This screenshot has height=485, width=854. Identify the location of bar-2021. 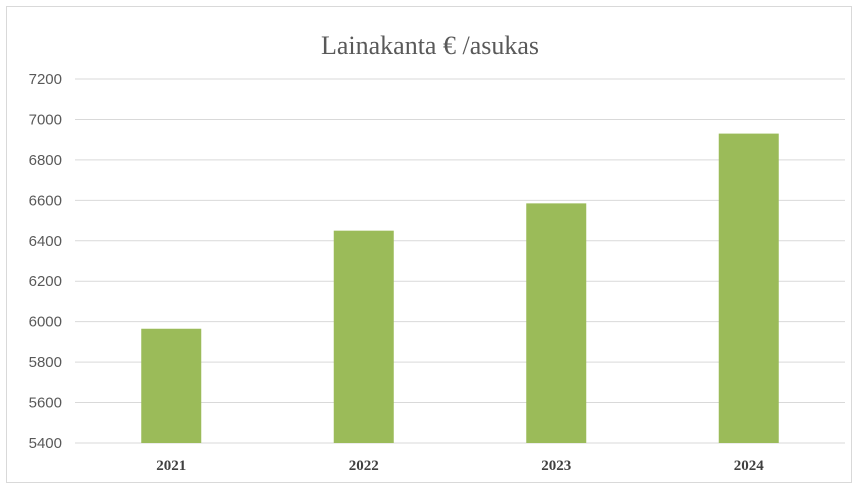
(171, 385).